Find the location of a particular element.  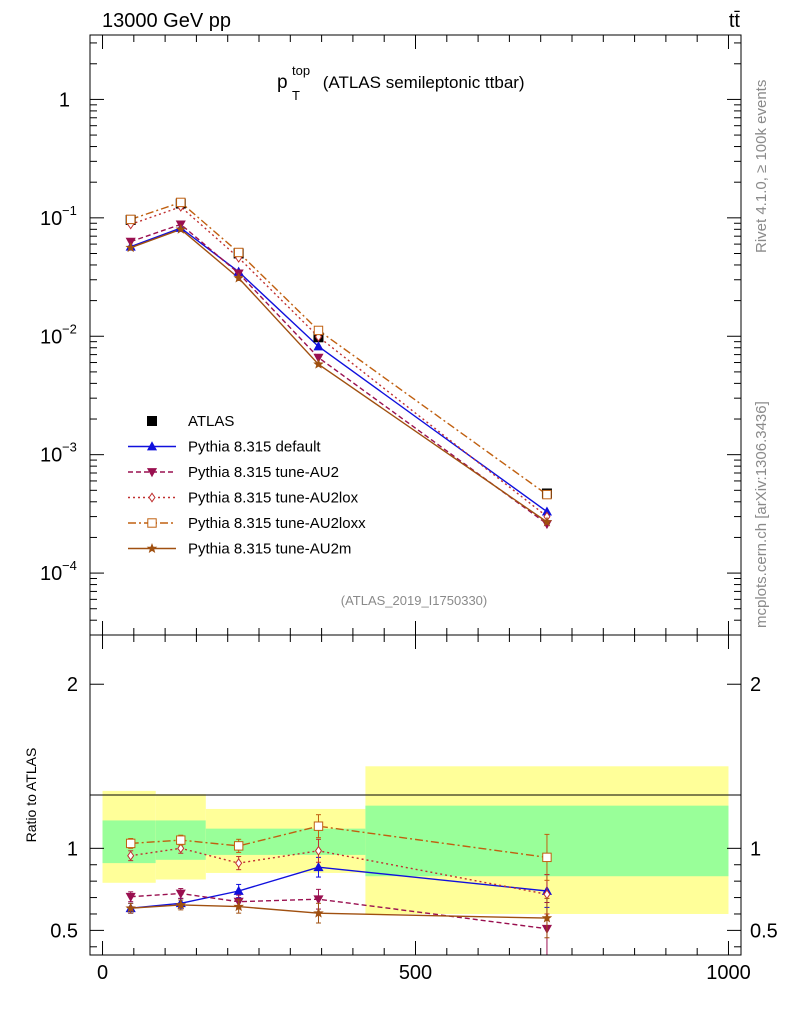

legend-label-4: Pythia 8.315 tune-AU2m is located at coordinates (269, 549).